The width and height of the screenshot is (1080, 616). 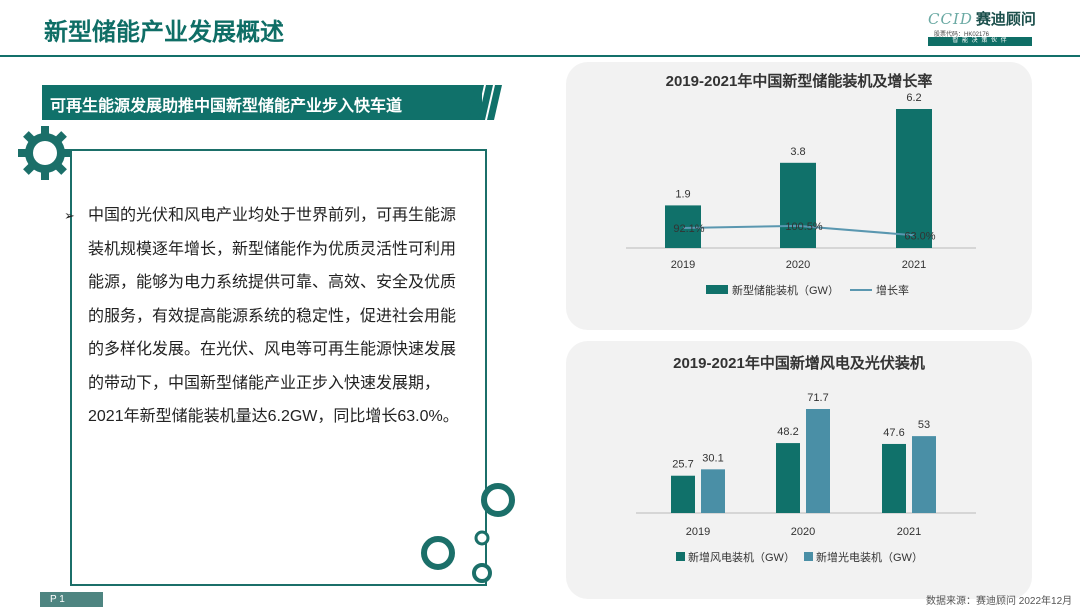 What do you see at coordinates (924, 425) in the screenshot?
I see `data-label-solar-2021: 53` at bounding box center [924, 425].